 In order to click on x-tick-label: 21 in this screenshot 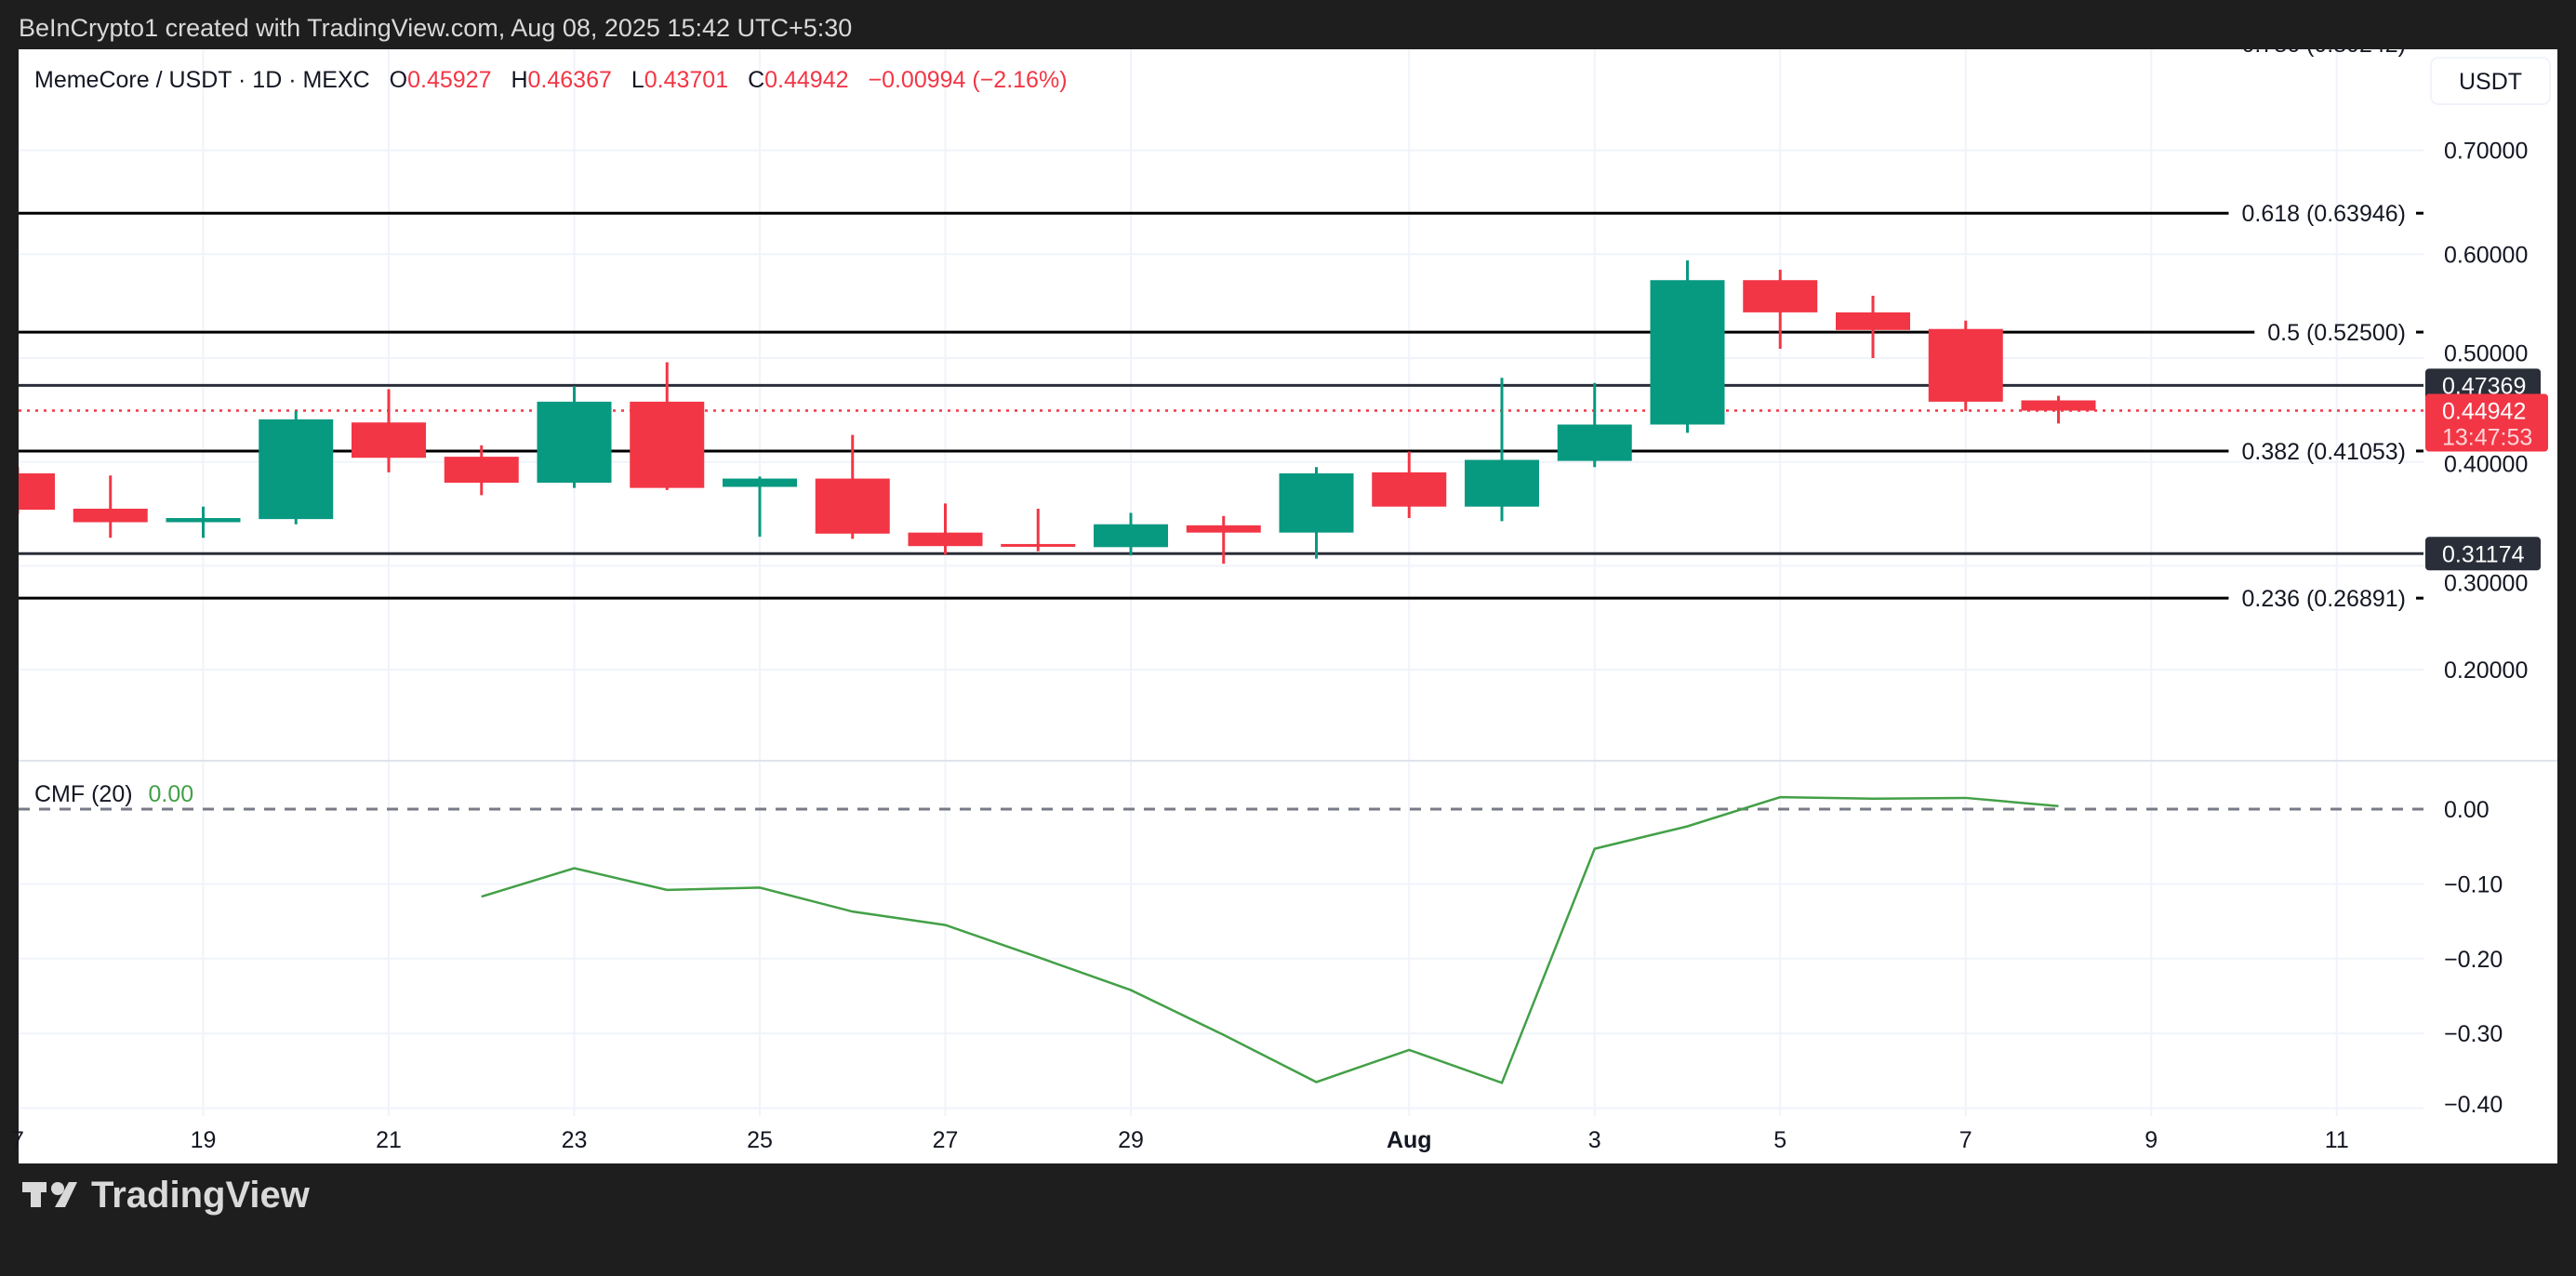, I will do `click(389, 1140)`.